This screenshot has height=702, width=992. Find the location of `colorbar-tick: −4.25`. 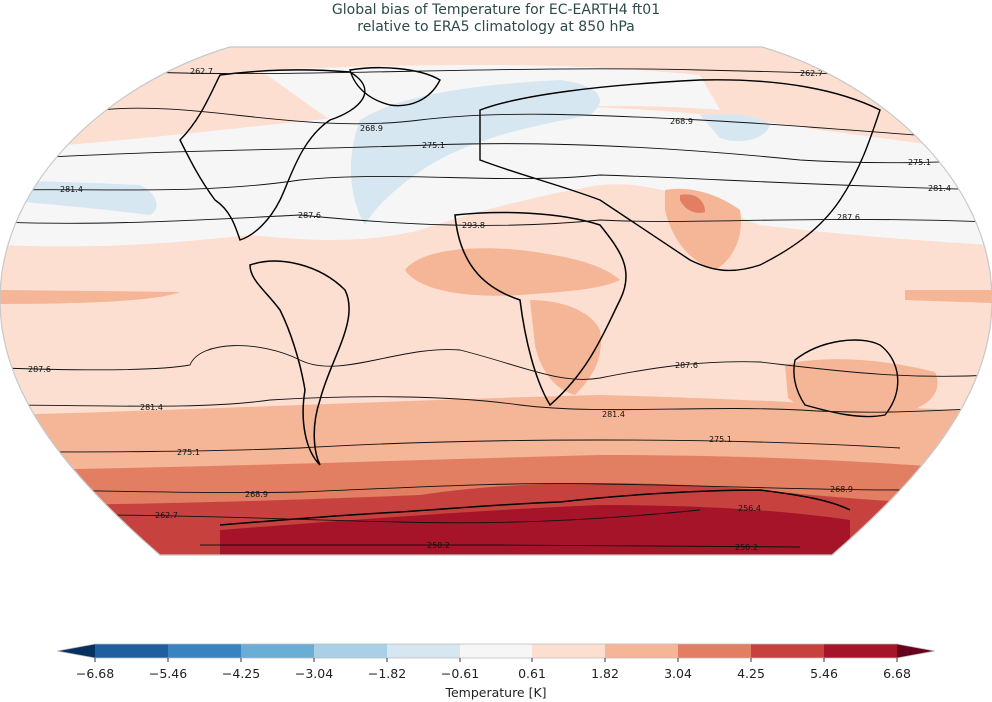

colorbar-tick: −4.25 is located at coordinates (241, 673).